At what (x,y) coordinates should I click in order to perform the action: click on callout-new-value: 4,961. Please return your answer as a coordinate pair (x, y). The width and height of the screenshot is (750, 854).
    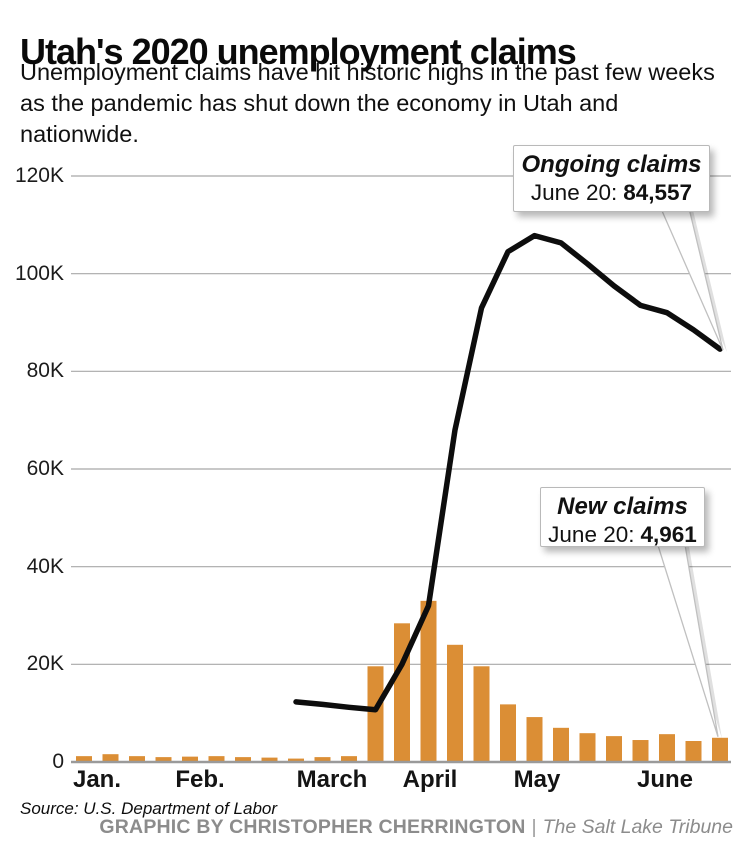
    Looking at the image, I should click on (668, 534).